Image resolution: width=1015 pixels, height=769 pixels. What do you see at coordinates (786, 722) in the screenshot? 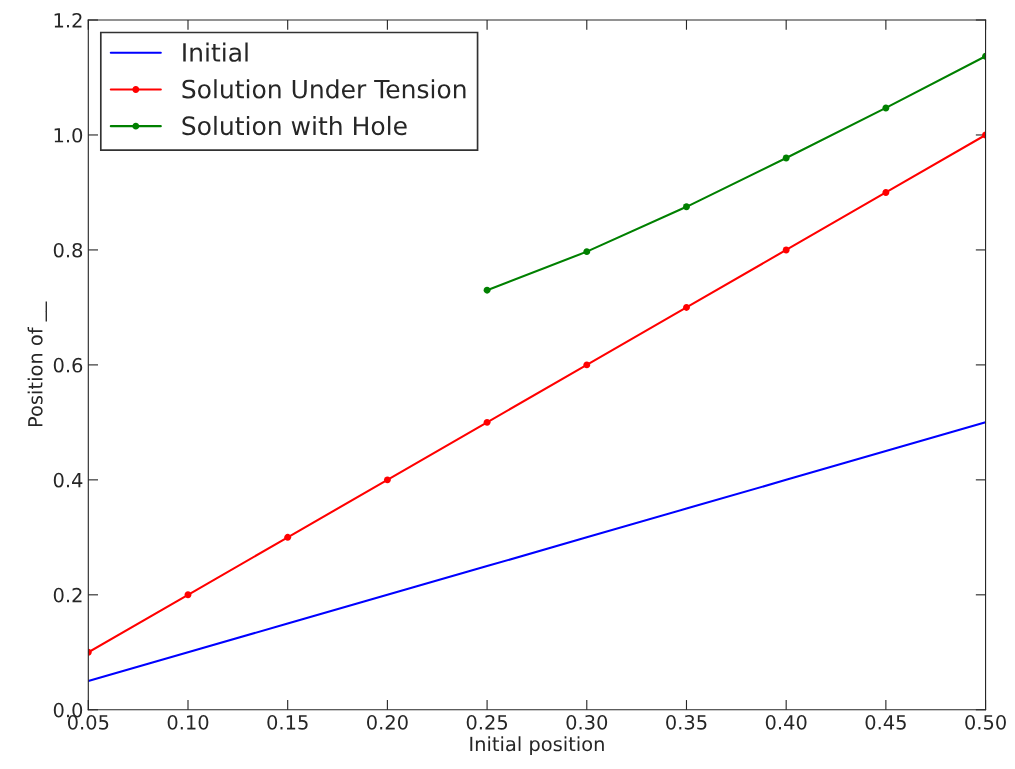
I see `x-tick-label: 0.40` at bounding box center [786, 722].